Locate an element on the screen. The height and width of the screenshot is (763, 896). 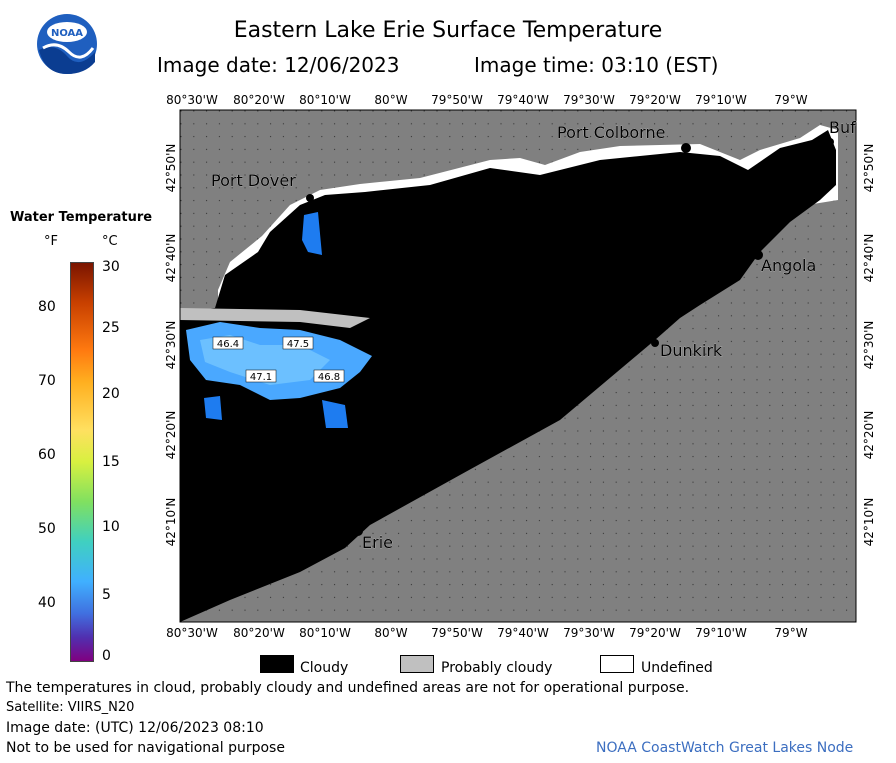
logo-text: NOAA is located at coordinates (67, 33).